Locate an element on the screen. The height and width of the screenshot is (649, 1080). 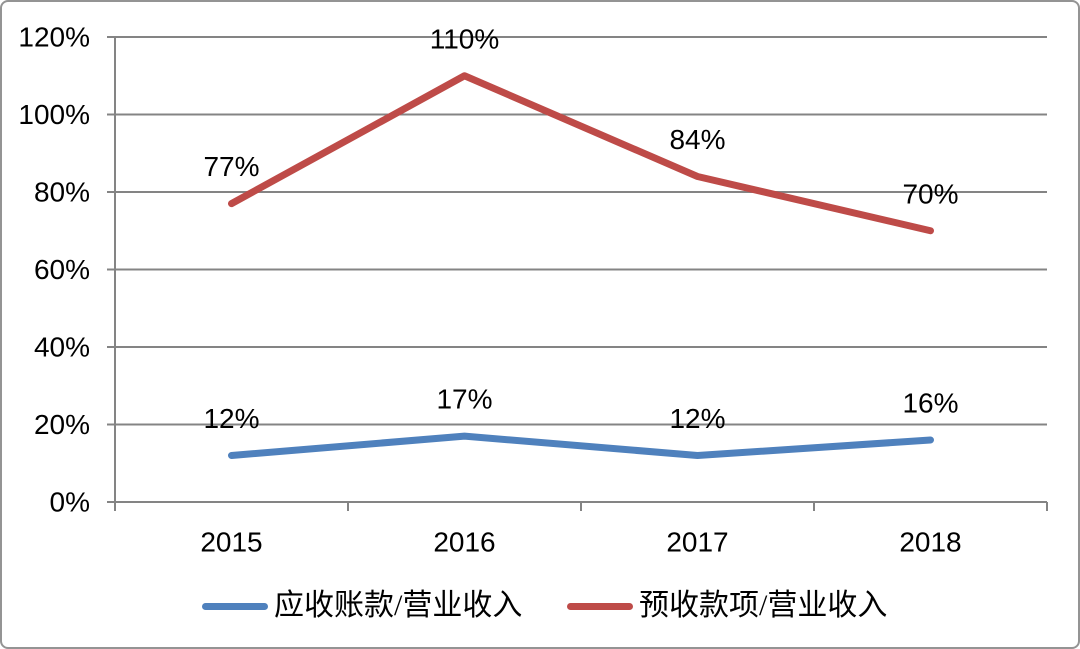
data-label-series1-2017: 84% is located at coordinates (697, 139).